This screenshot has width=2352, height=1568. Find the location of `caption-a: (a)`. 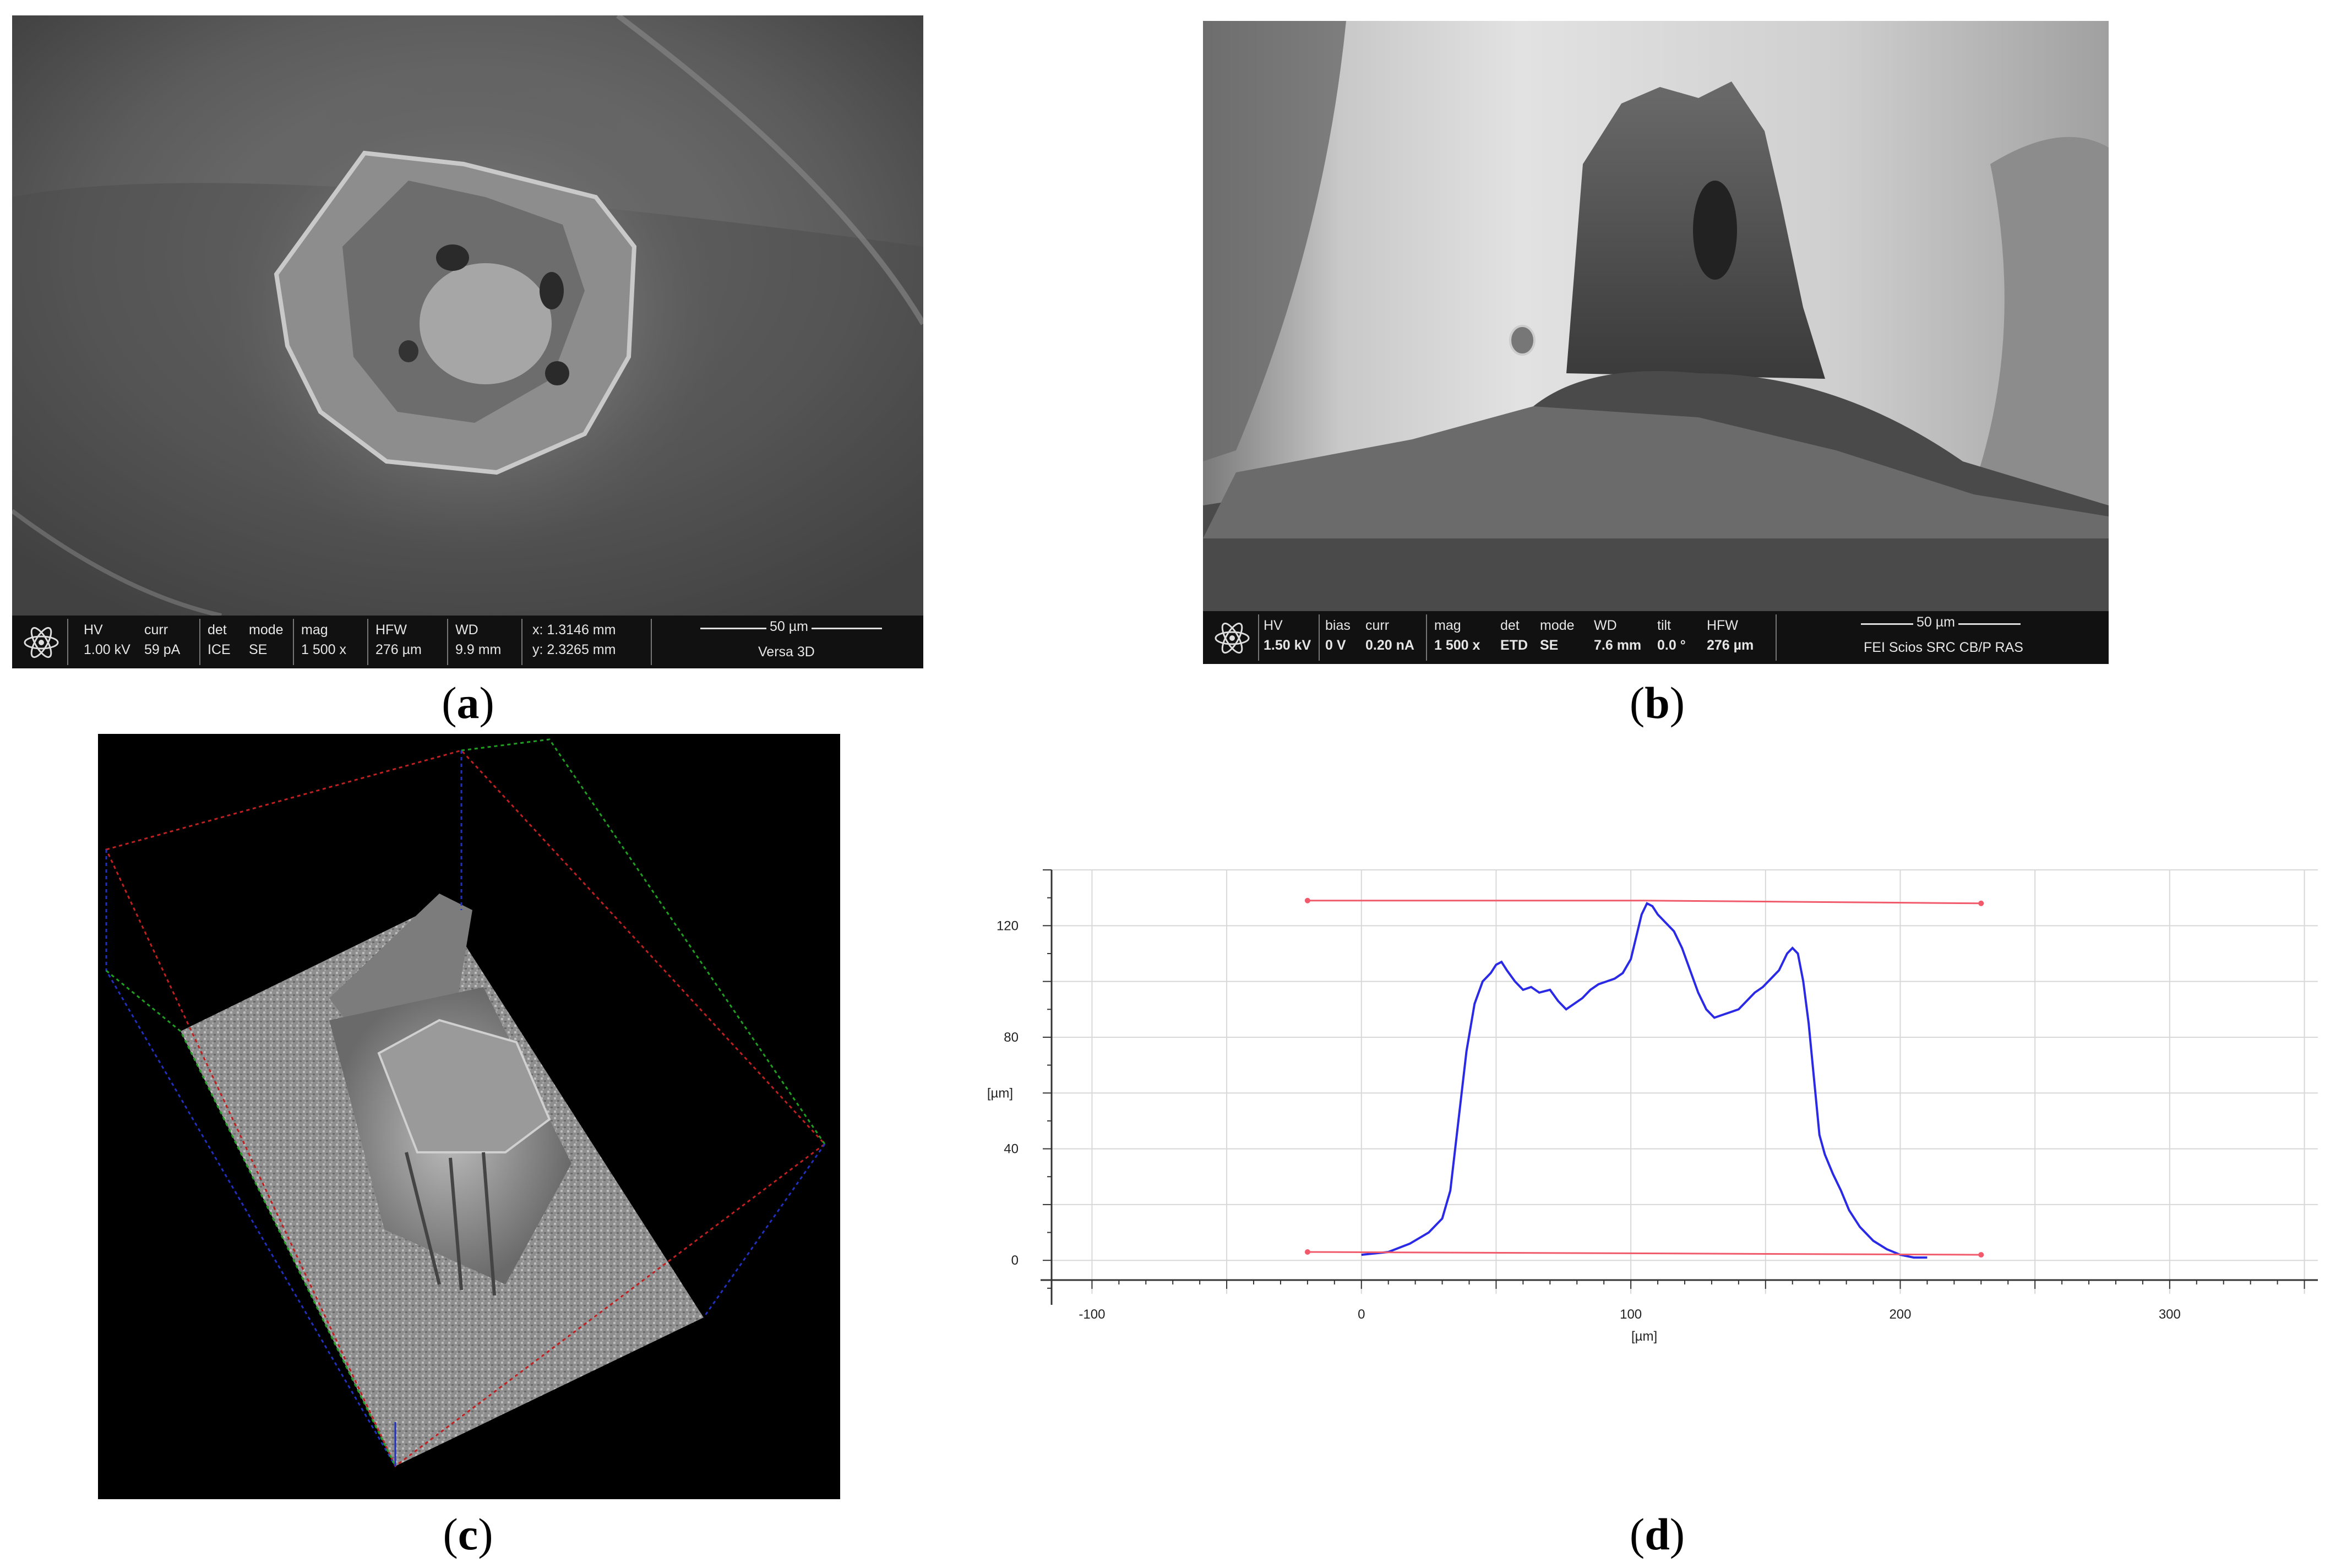

caption-a: (a) is located at coordinates (468, 703).